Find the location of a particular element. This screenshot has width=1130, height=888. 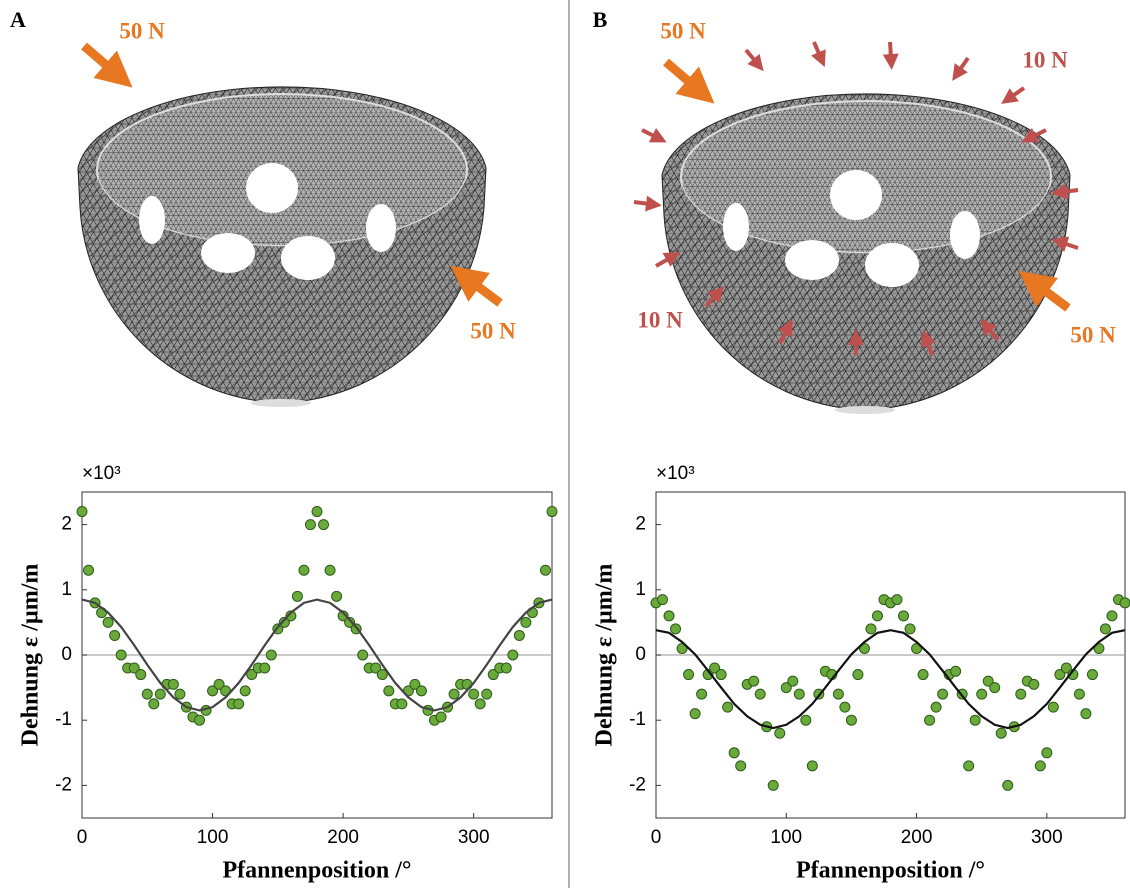

x-tick-label: 100 is located at coordinates (786, 837).